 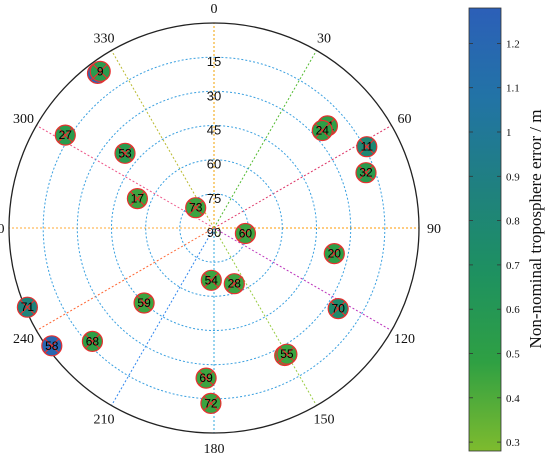 What do you see at coordinates (509, 133) in the screenshot?
I see `colorbar-tick-label-1: 1` at bounding box center [509, 133].